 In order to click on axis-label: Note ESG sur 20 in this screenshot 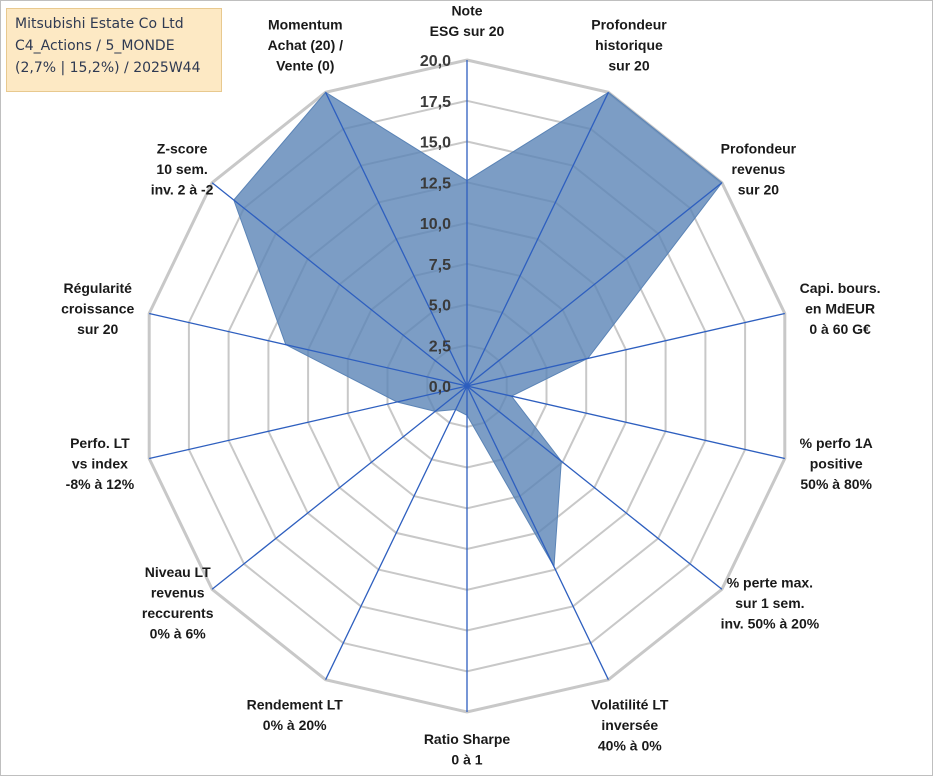, I will do `click(467, 21)`.